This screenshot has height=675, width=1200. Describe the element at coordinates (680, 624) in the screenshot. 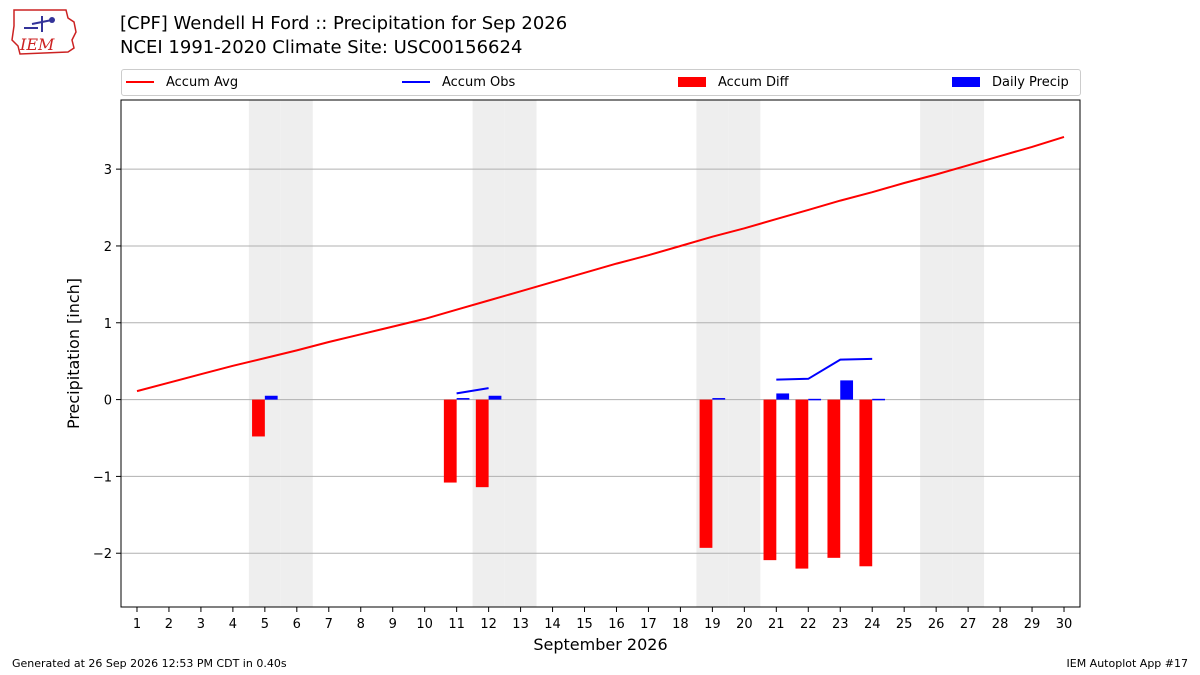

I see `x-tick-label: 18` at that location.